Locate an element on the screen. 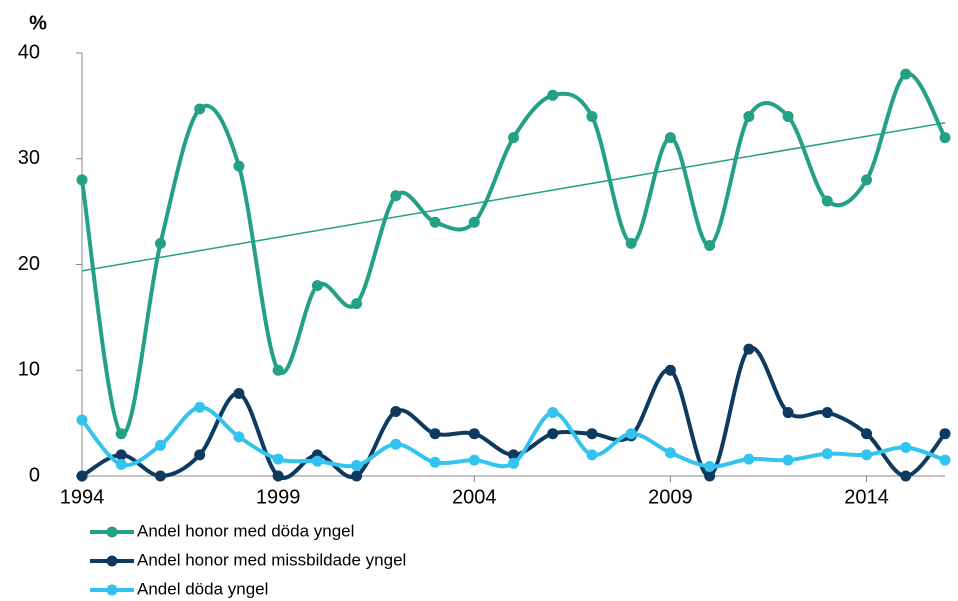 This screenshot has height=601, width=958. x-tick-label: 1994 is located at coordinates (82, 497).